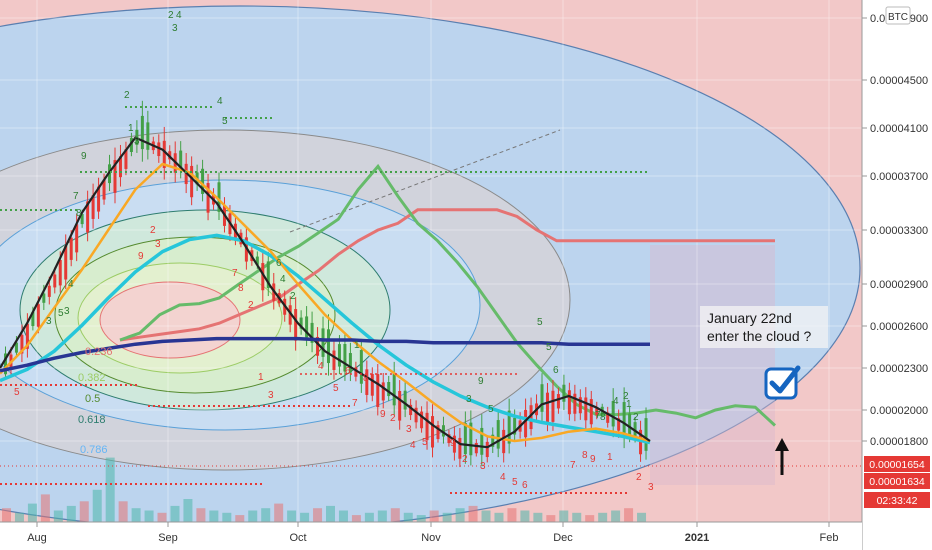 The image size is (932, 550). Describe the element at coordinates (585, 455) in the screenshot. I see `seq-count-red: 8` at that location.